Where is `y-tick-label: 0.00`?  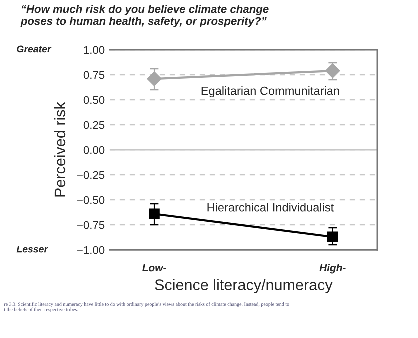
y-tick-label: 0.00 is located at coordinates (94, 150).